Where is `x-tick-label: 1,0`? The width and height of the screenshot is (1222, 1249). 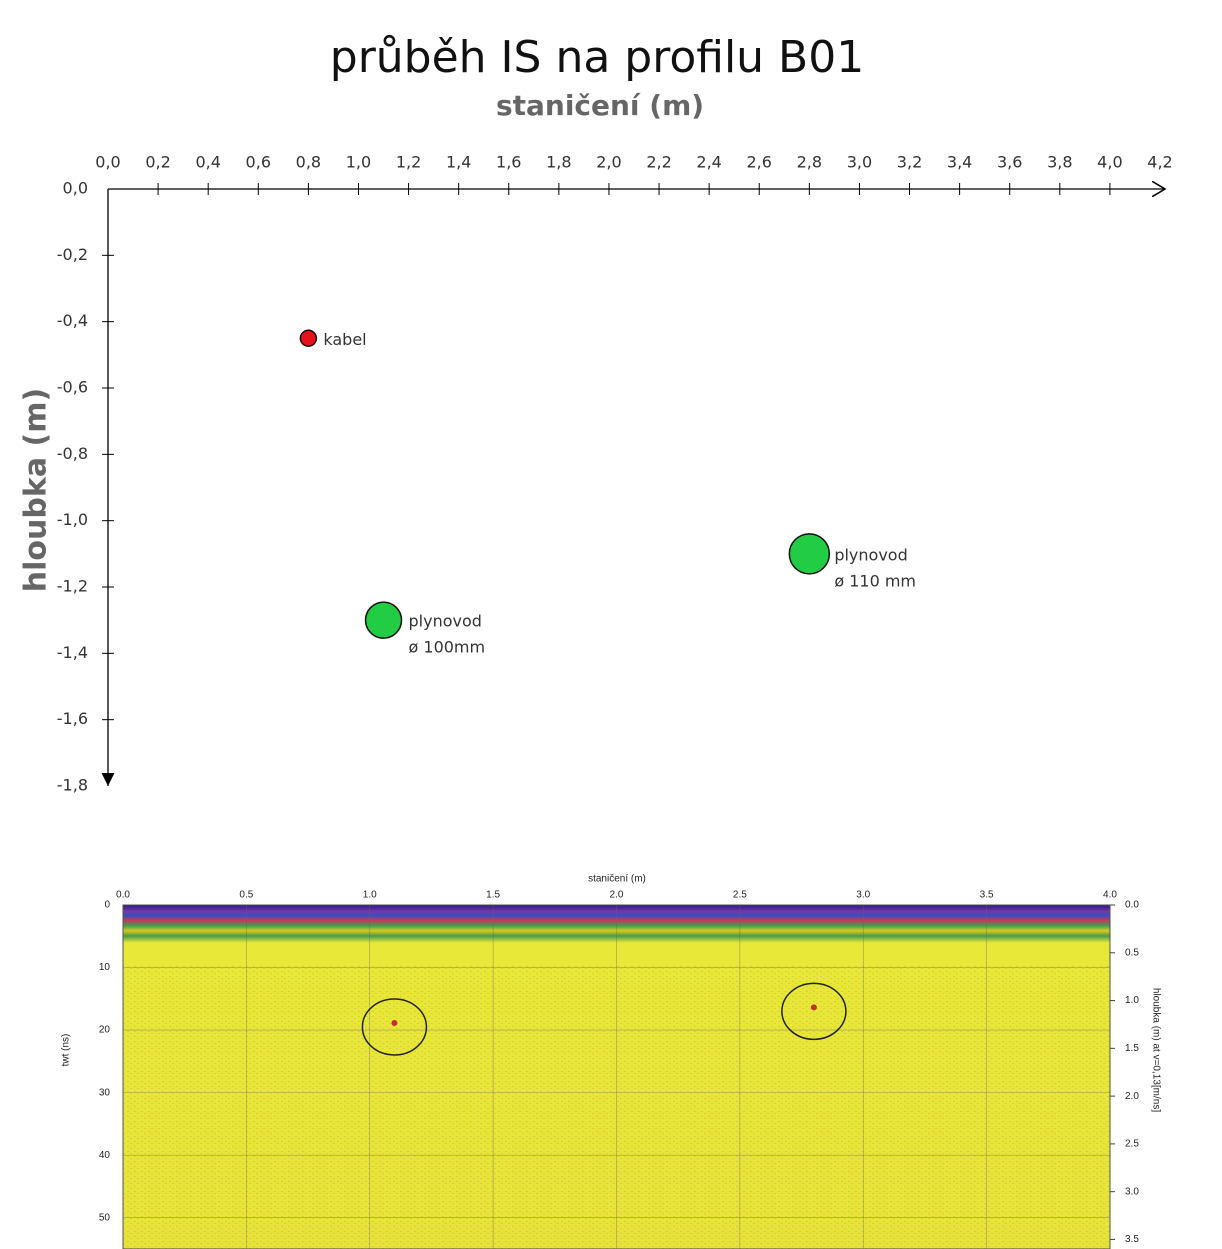 x-tick-label: 1,0 is located at coordinates (358, 162).